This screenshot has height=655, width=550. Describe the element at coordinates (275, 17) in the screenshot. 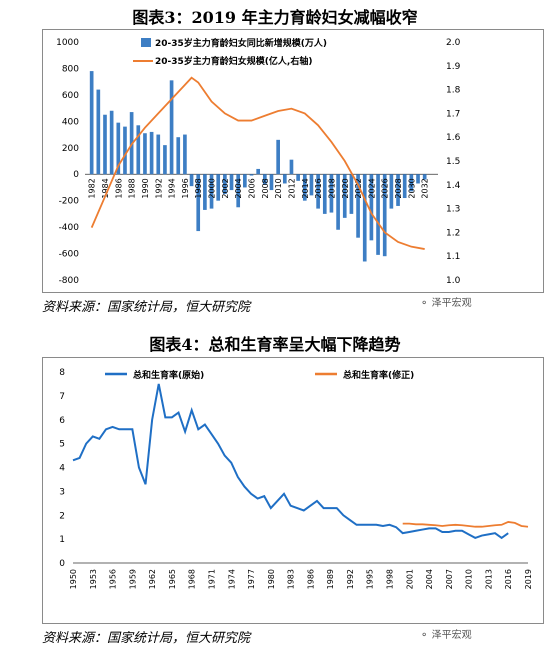

I see `chart3-title: 图表3：2019 年主力育龄妇女减幅收窄` at that location.